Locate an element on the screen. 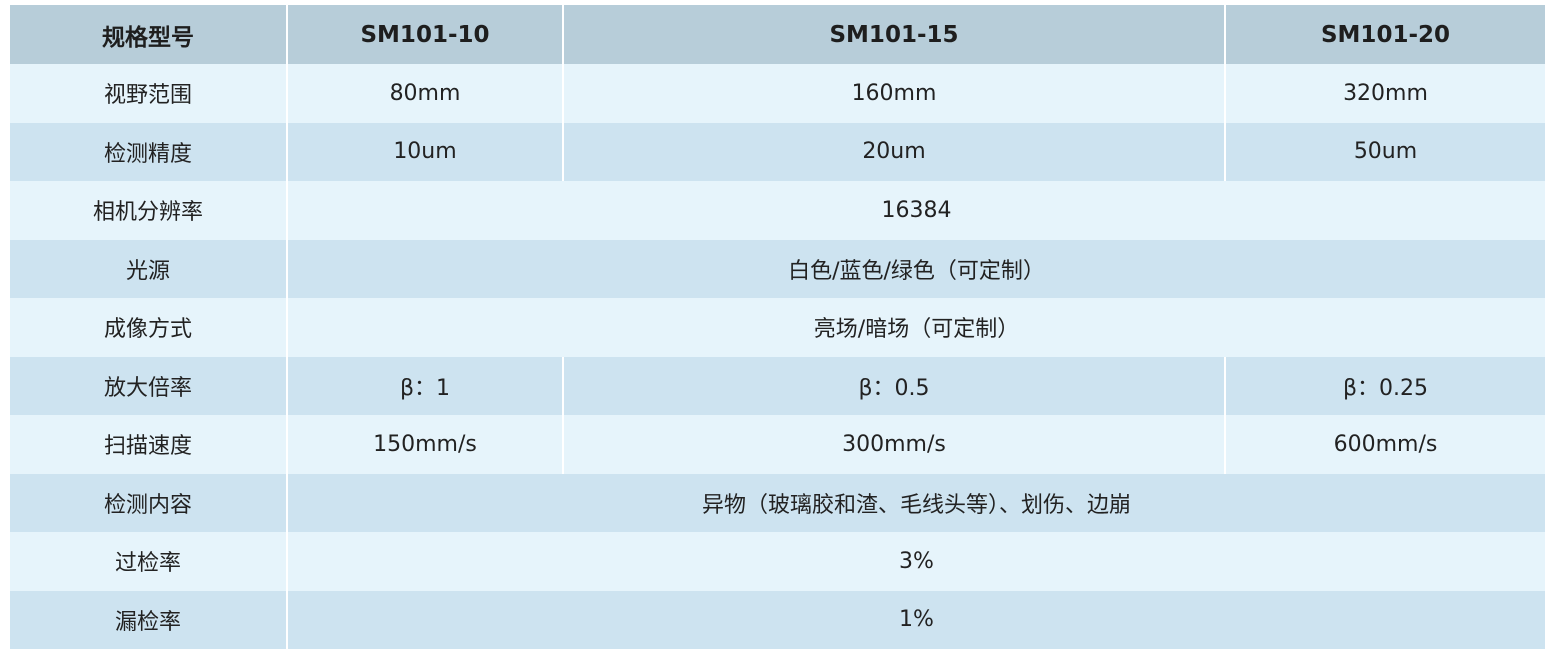 This screenshot has width=1553, height=656. table-row: 放大倍率 β：1 β：0.5 β：0.25 is located at coordinates (777, 385).